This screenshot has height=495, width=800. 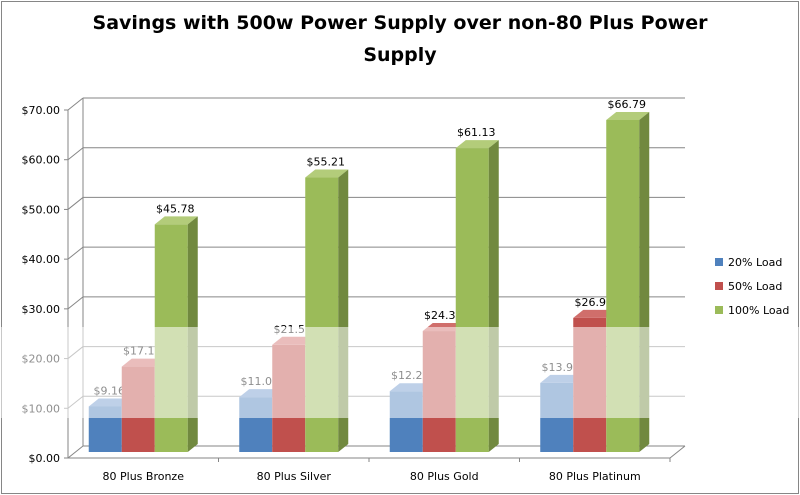 What do you see at coordinates (45, 458) in the screenshot?
I see `y-tick-label: $0.00` at bounding box center [45, 458].